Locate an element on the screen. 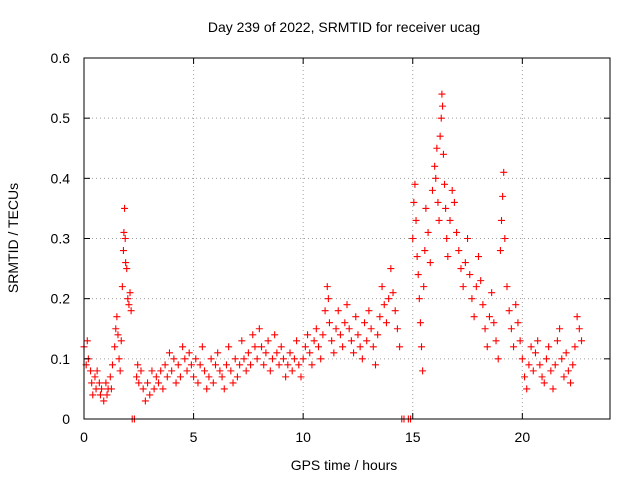 This screenshot has width=640, height=480. y-tick-label: 0.5 is located at coordinates (61, 118).